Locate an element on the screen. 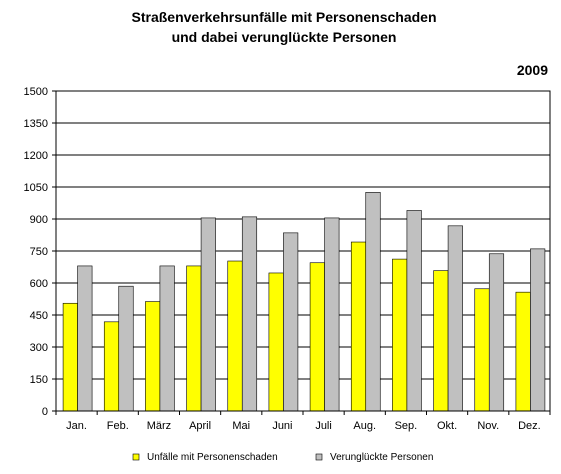  y-tick-label: 0 is located at coordinates (45, 412).